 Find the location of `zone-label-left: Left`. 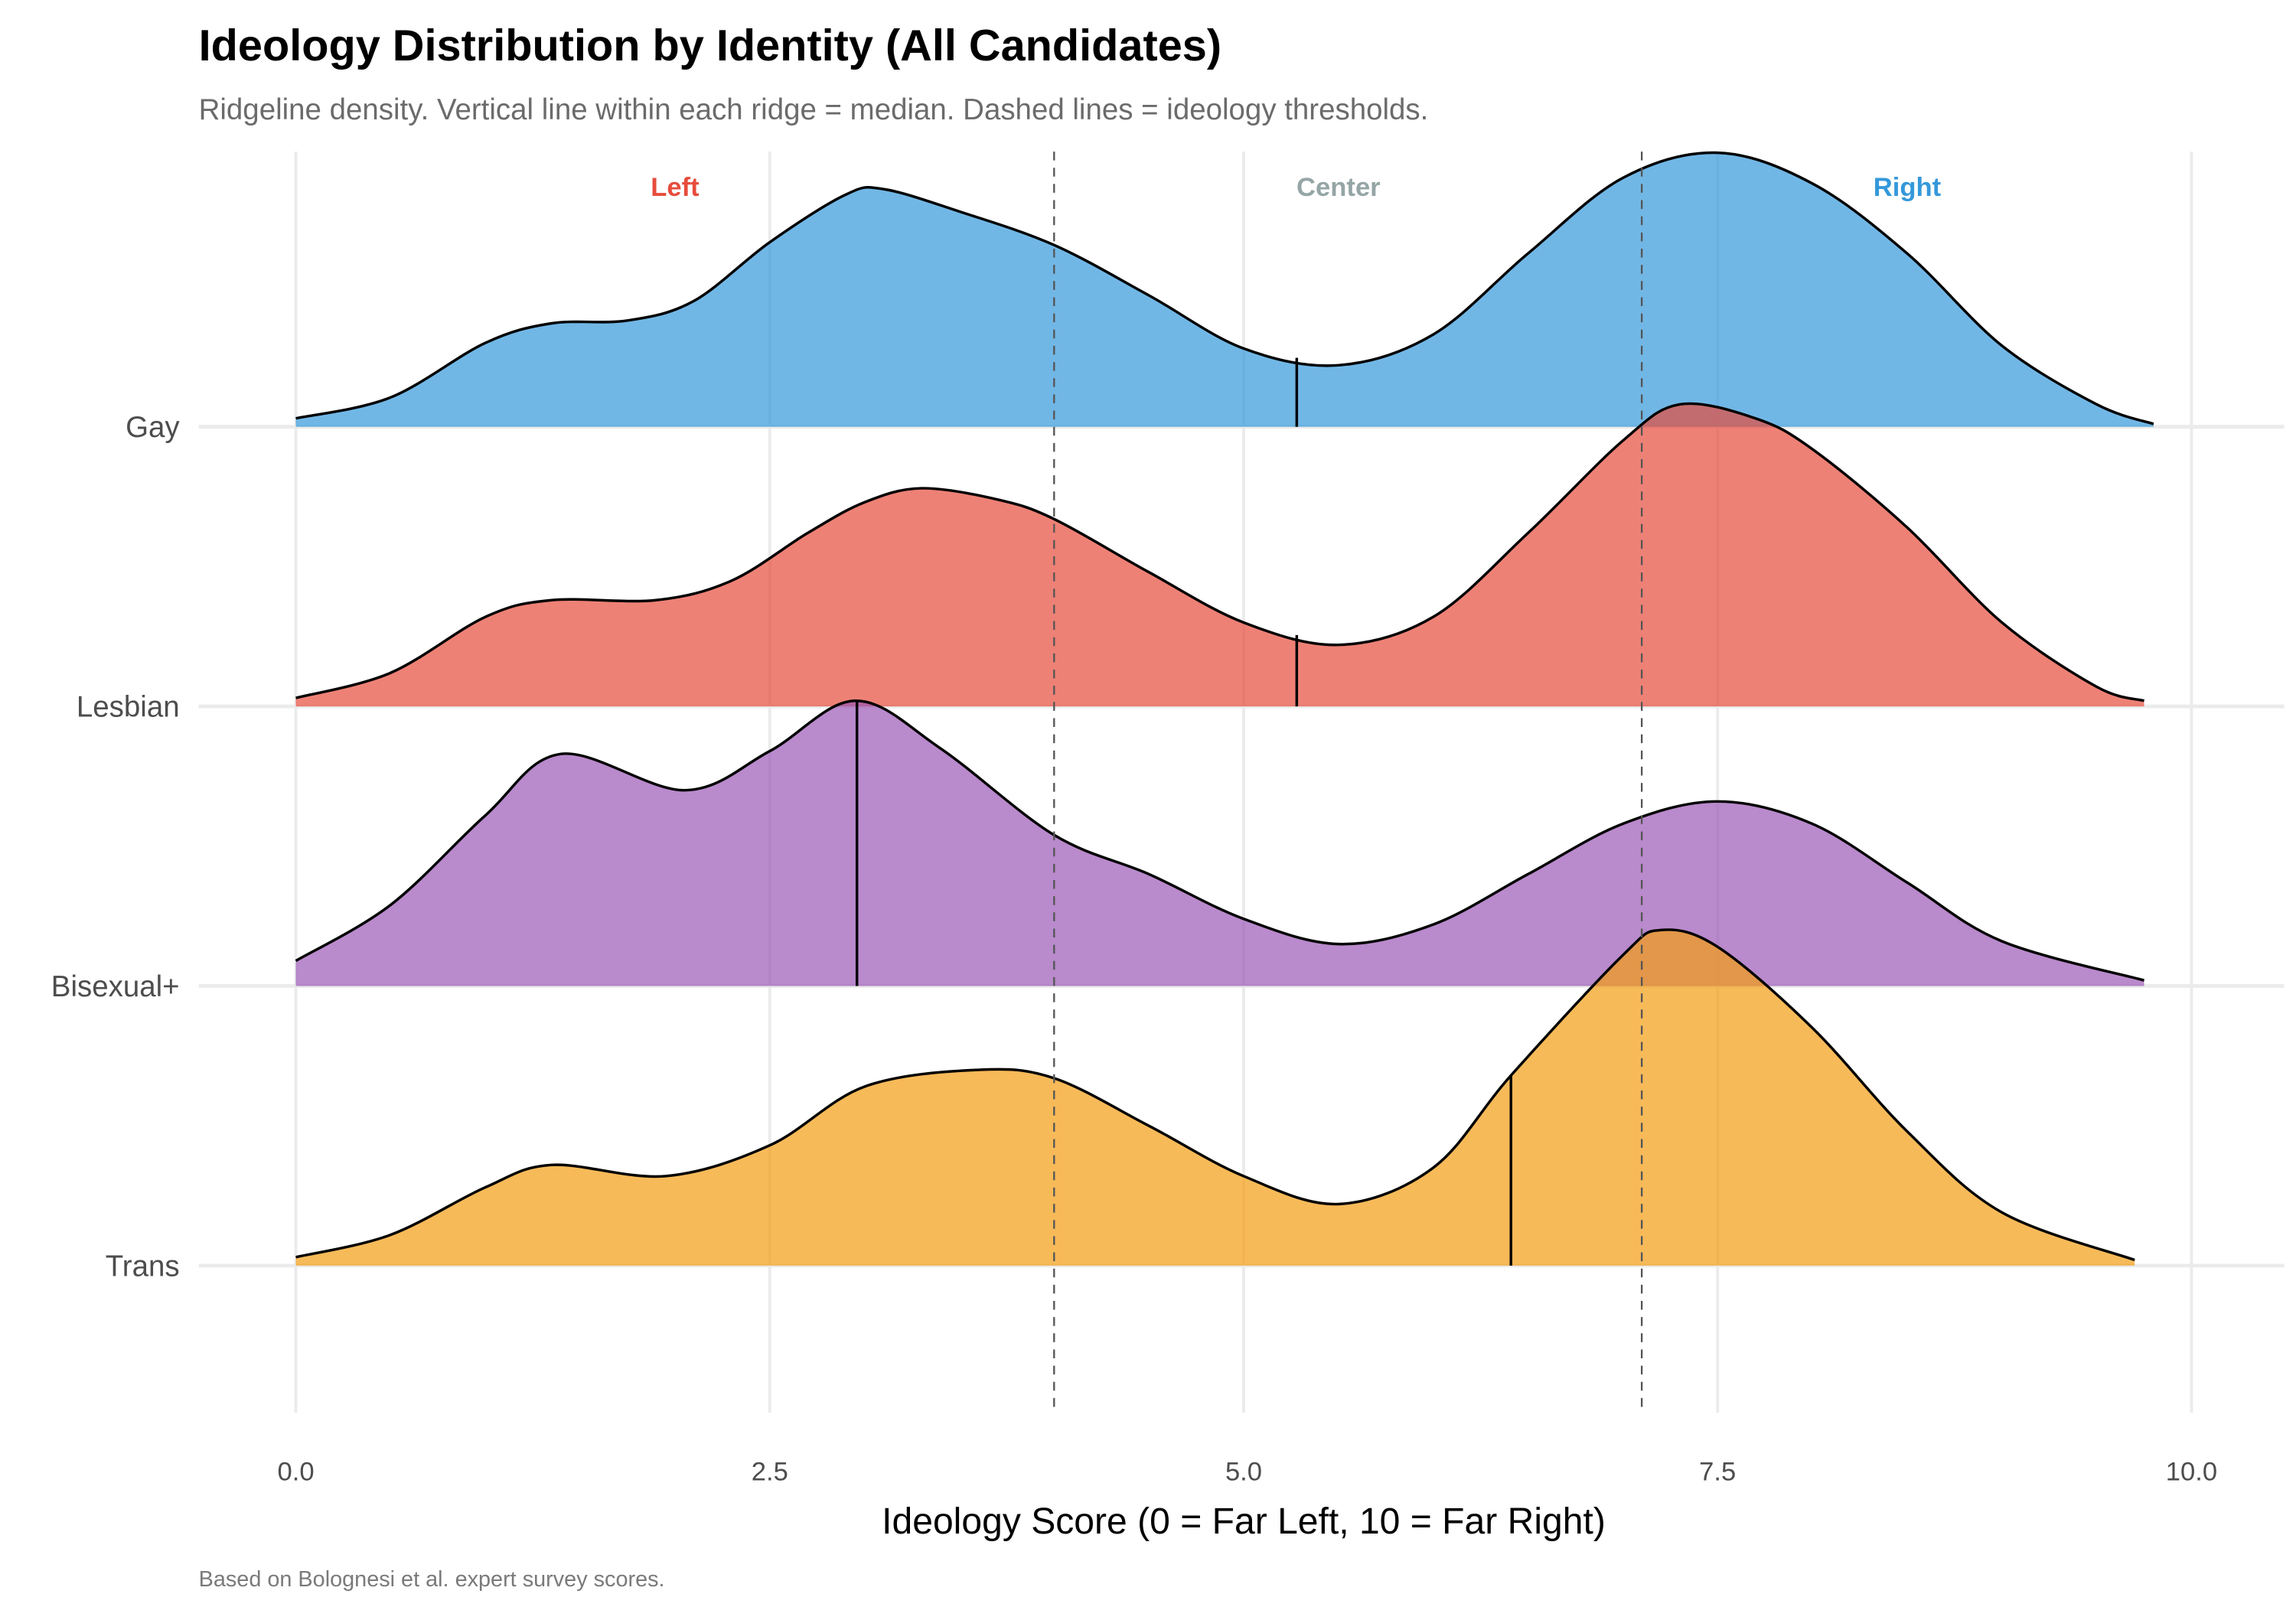

zone-label-left: Left is located at coordinates (675, 187).